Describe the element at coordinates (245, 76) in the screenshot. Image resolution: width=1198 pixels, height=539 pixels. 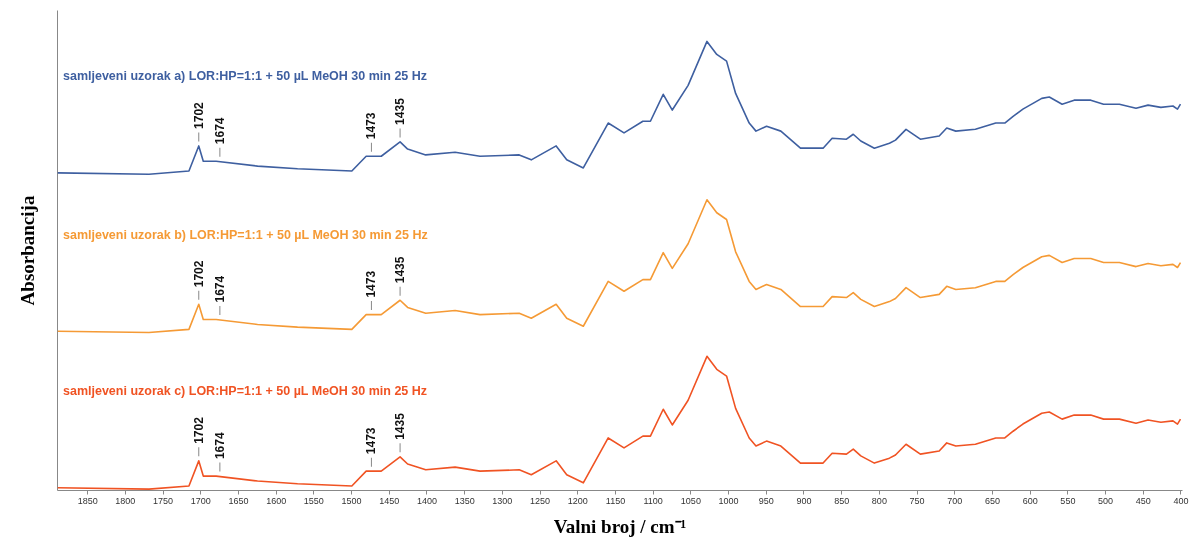
I see `text: samljeveni uzorak a) LOR:HP=1:1 + 50 µL MeOH 30 min 25 Hz` at that location.